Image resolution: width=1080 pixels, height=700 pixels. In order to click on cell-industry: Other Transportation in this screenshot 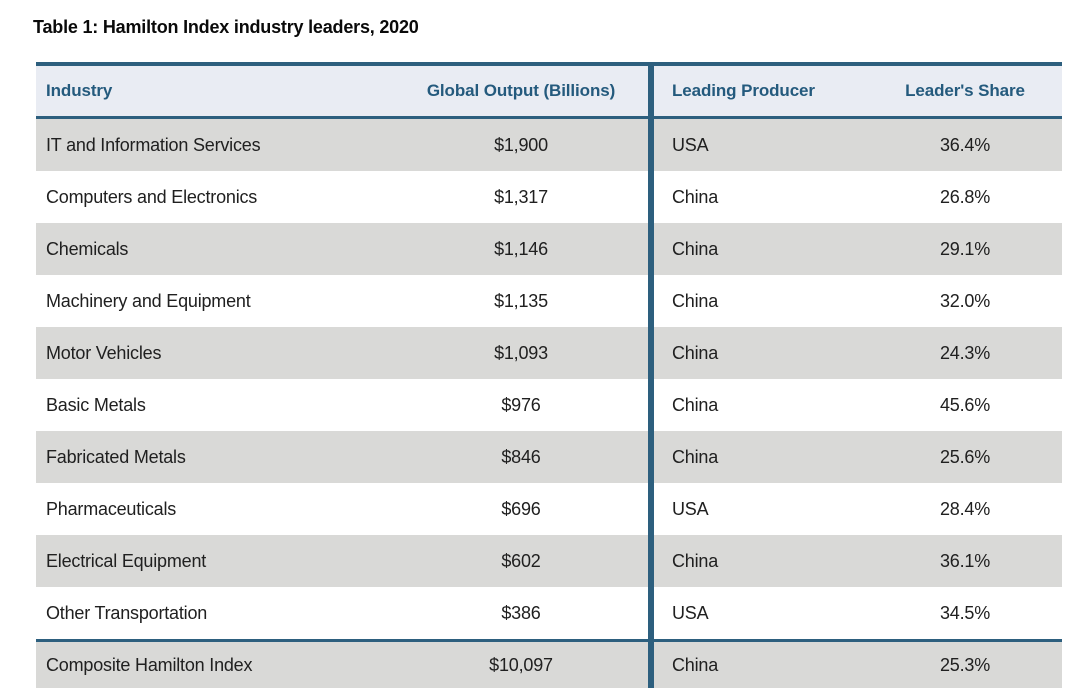, I will do `click(127, 612)`.